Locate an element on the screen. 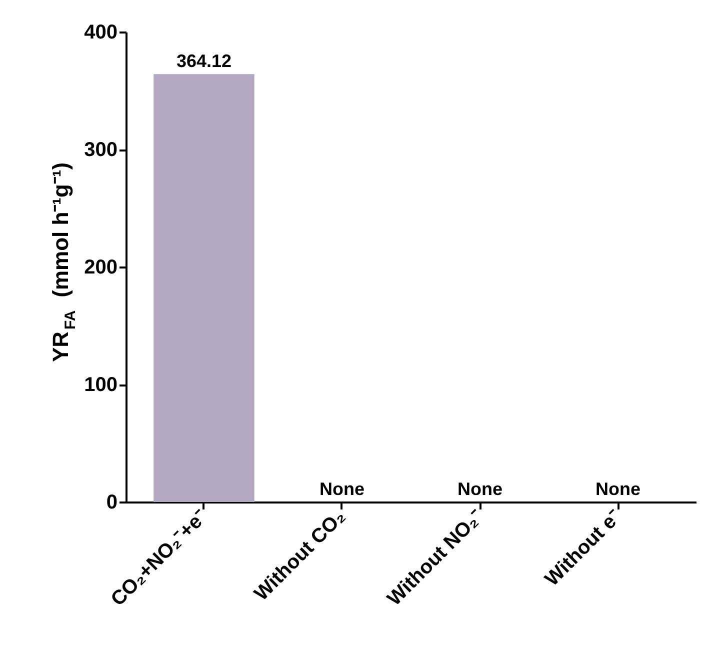 The height and width of the screenshot is (668, 710). y-tick-label: 100 is located at coordinates (101, 385).